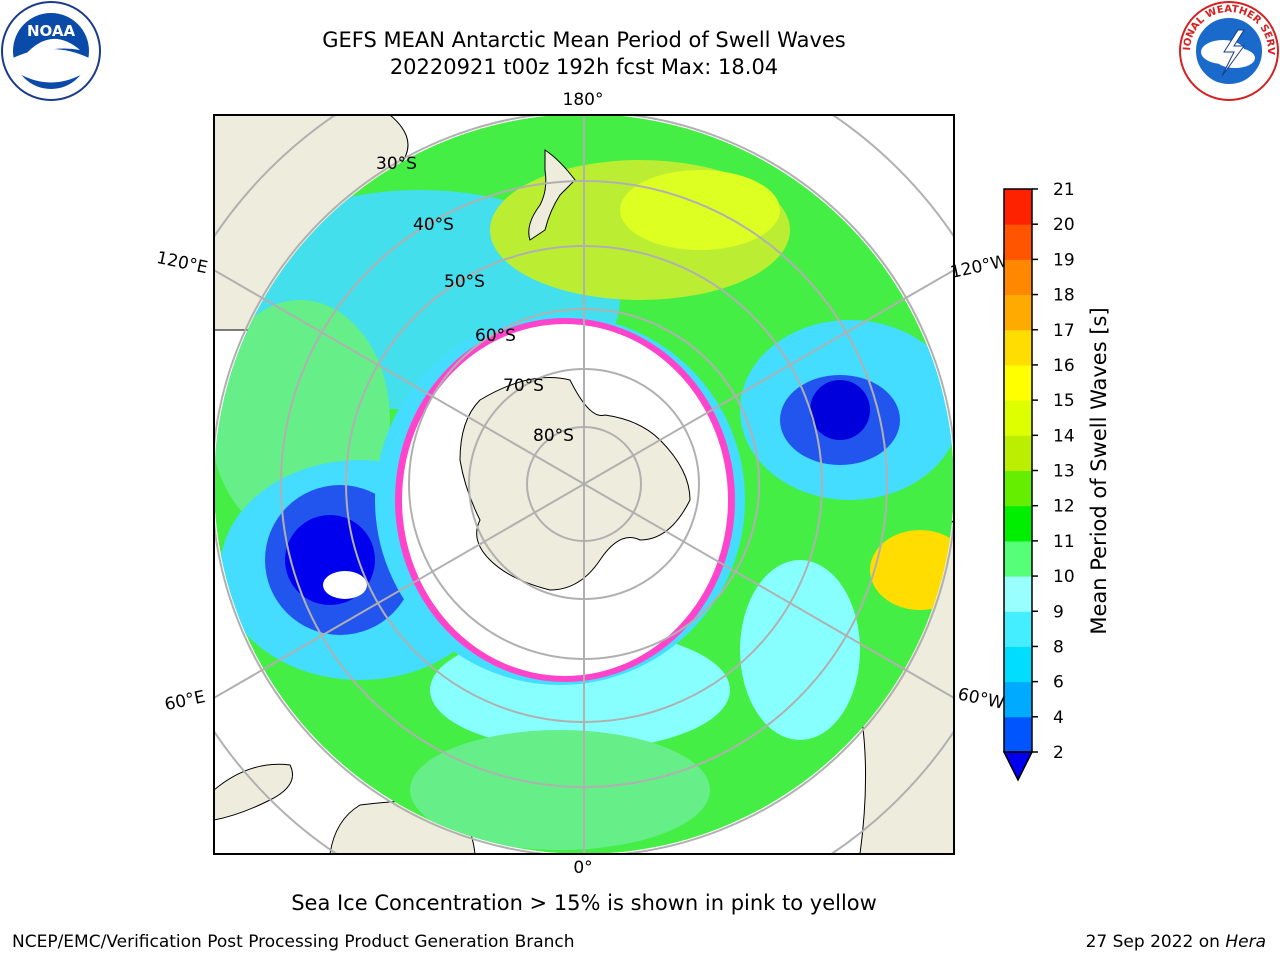 The height and width of the screenshot is (960, 1280). I want to click on colorbar-tick-label: 13, so click(1064, 472).